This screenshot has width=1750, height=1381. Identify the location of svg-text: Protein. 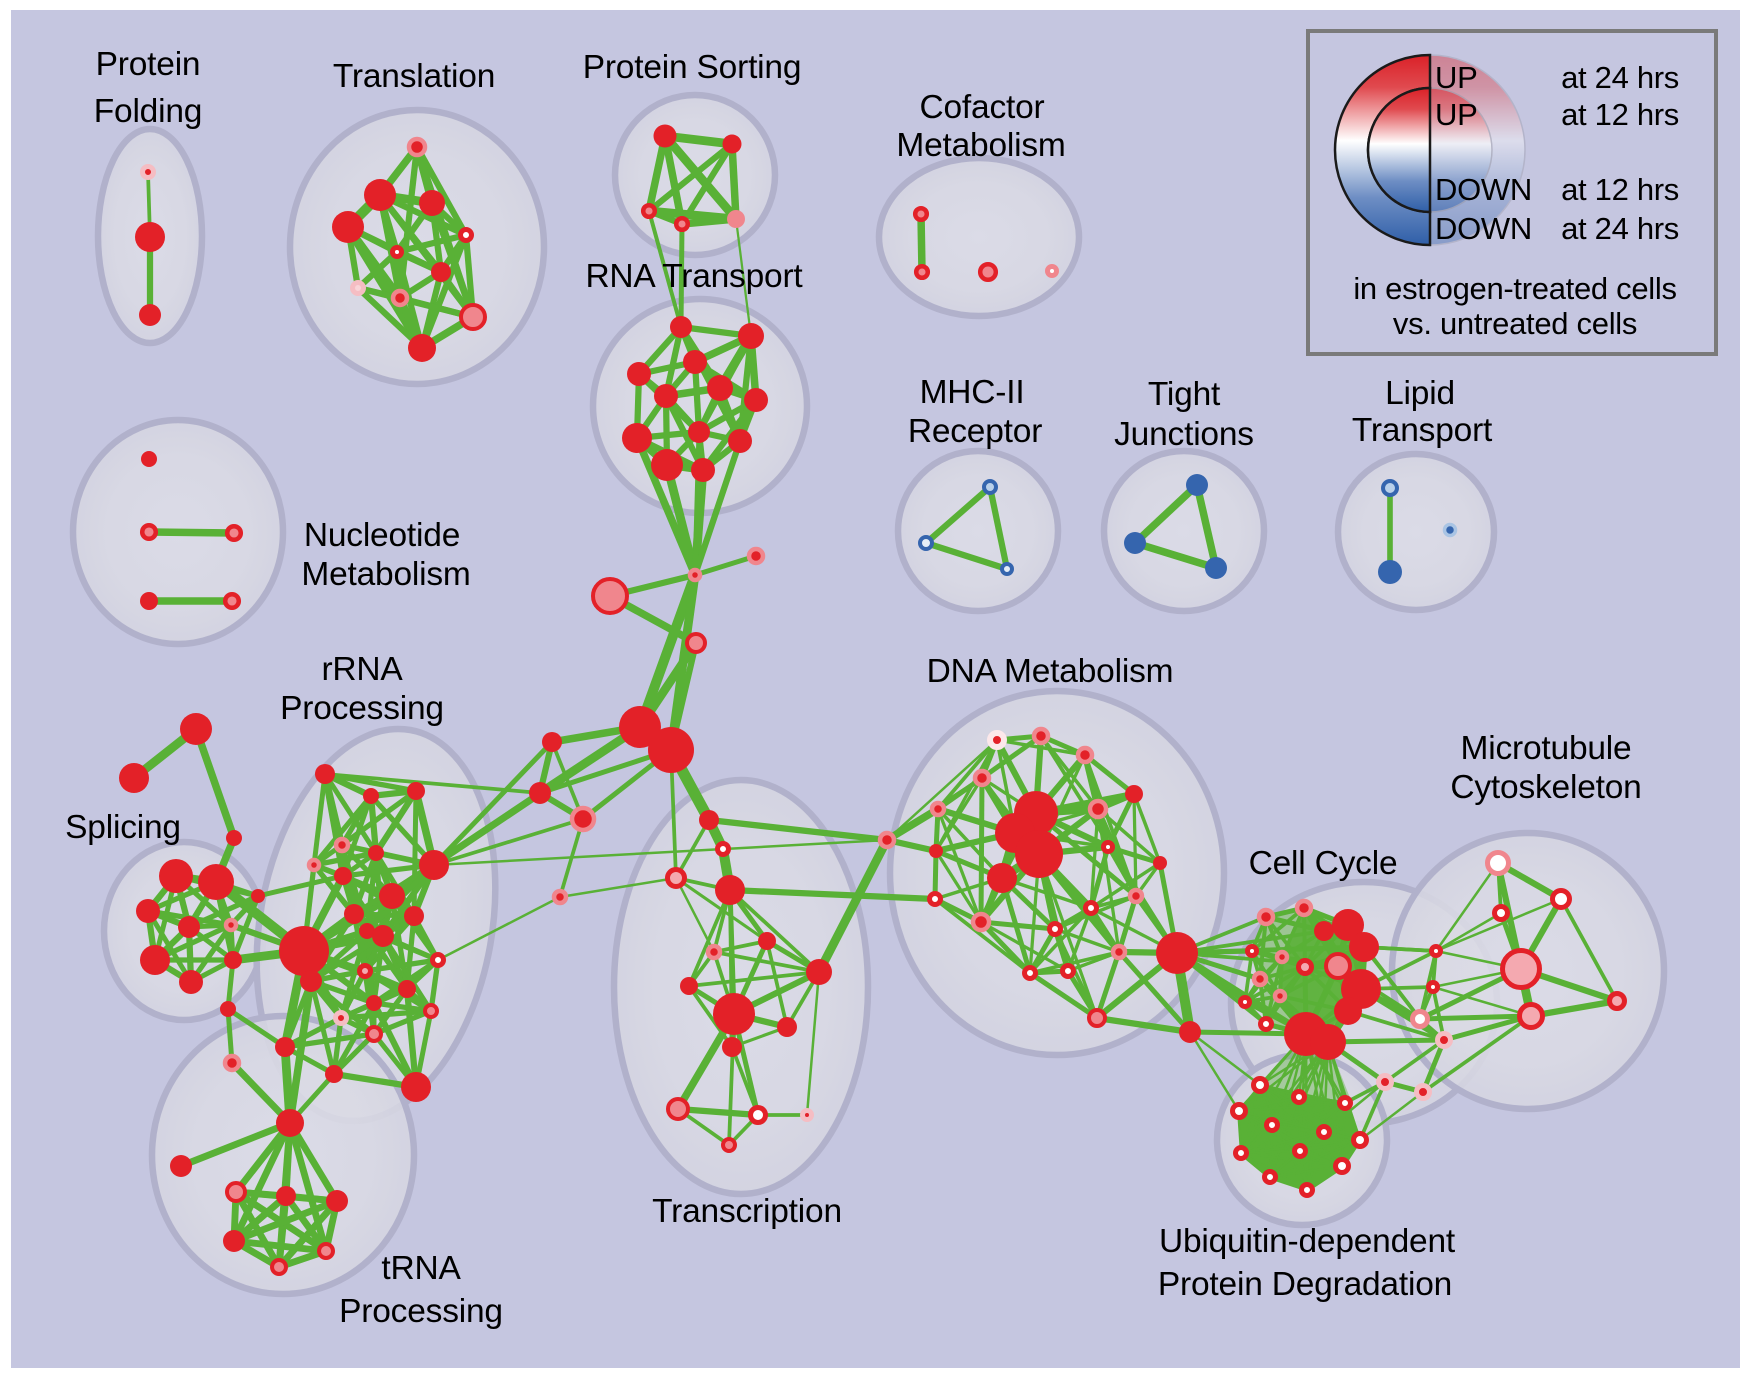
(148, 64).